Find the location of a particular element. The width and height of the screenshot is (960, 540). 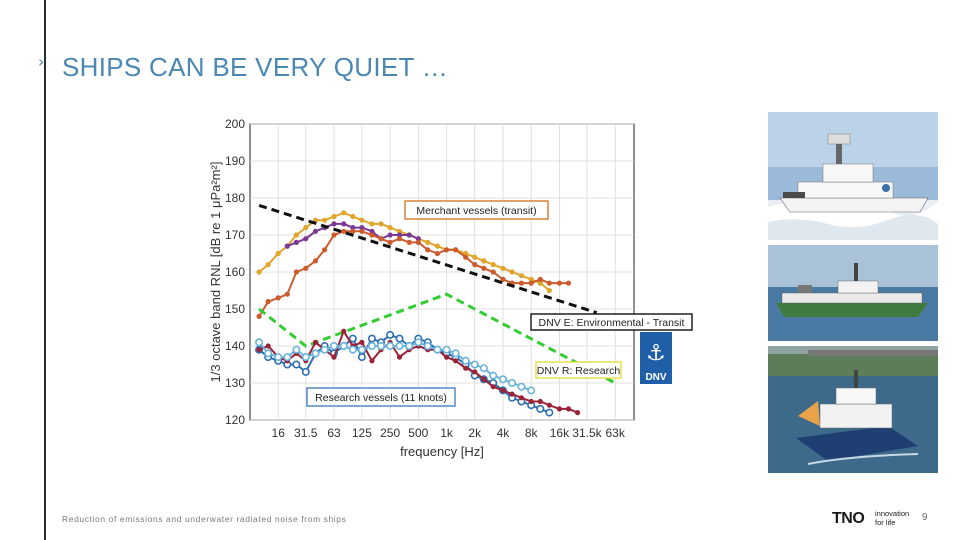

y-tick-label: 160 is located at coordinates (235, 272).